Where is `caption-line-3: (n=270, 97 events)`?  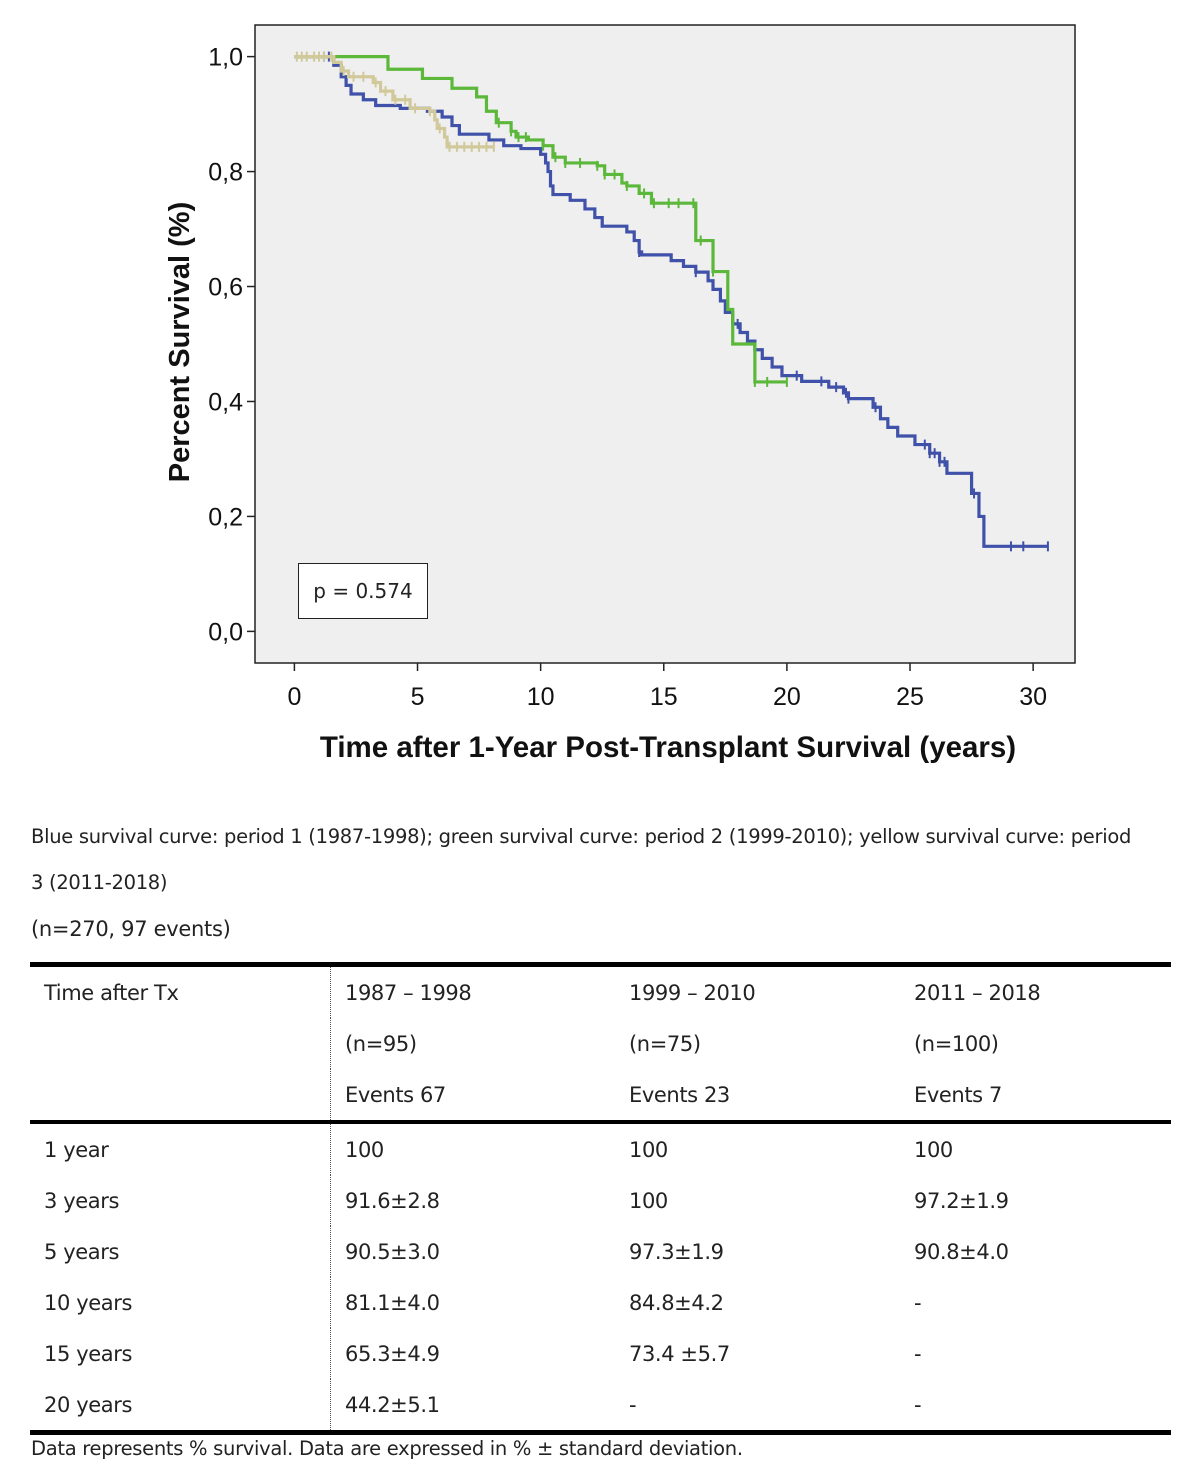
caption-line-3: (n=270, 97 events) is located at coordinates (131, 929).